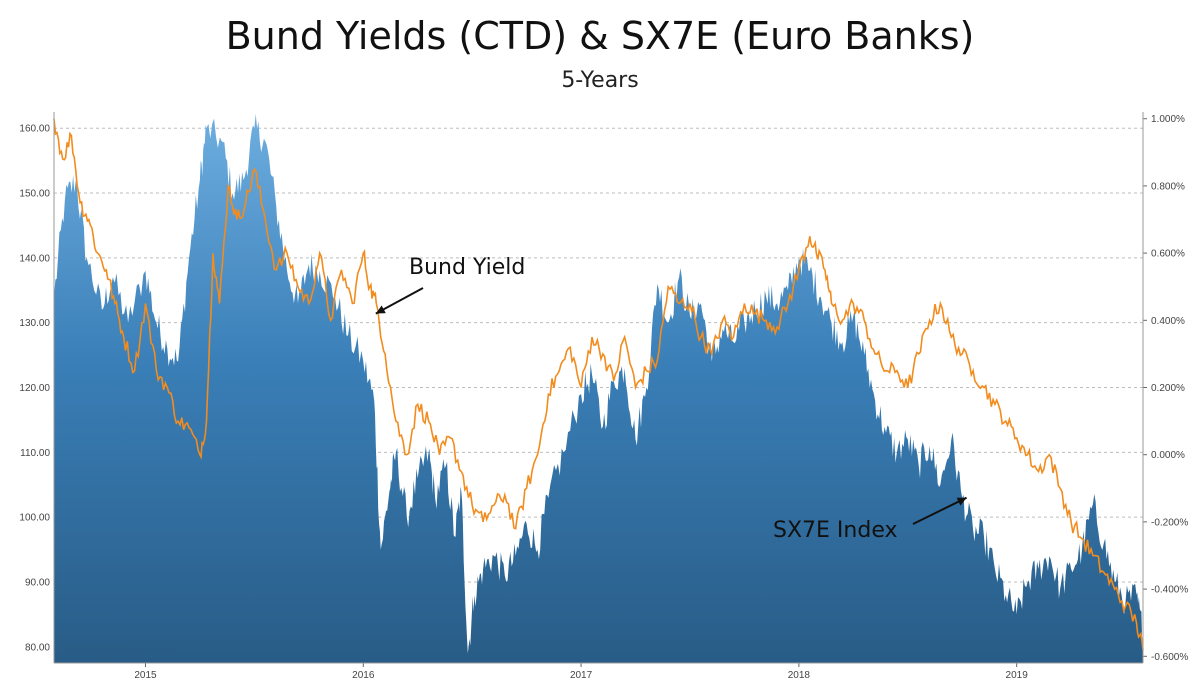 Image resolution: width=1200 pixels, height=684 pixels. Describe the element at coordinates (799, 675) in the screenshot. I see `x-tick-label: 2018` at that location.